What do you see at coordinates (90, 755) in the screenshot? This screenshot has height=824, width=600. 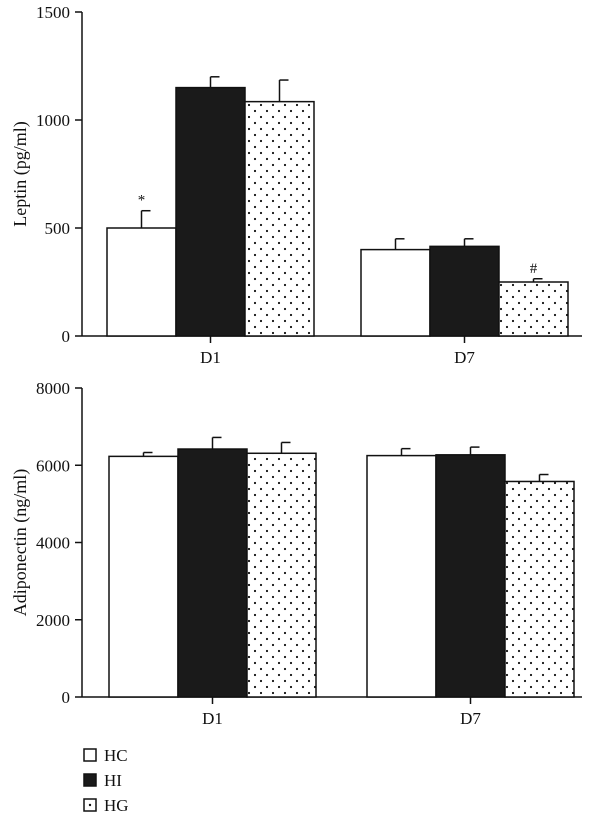 I see `legend-swatch-hc` at bounding box center [90, 755].